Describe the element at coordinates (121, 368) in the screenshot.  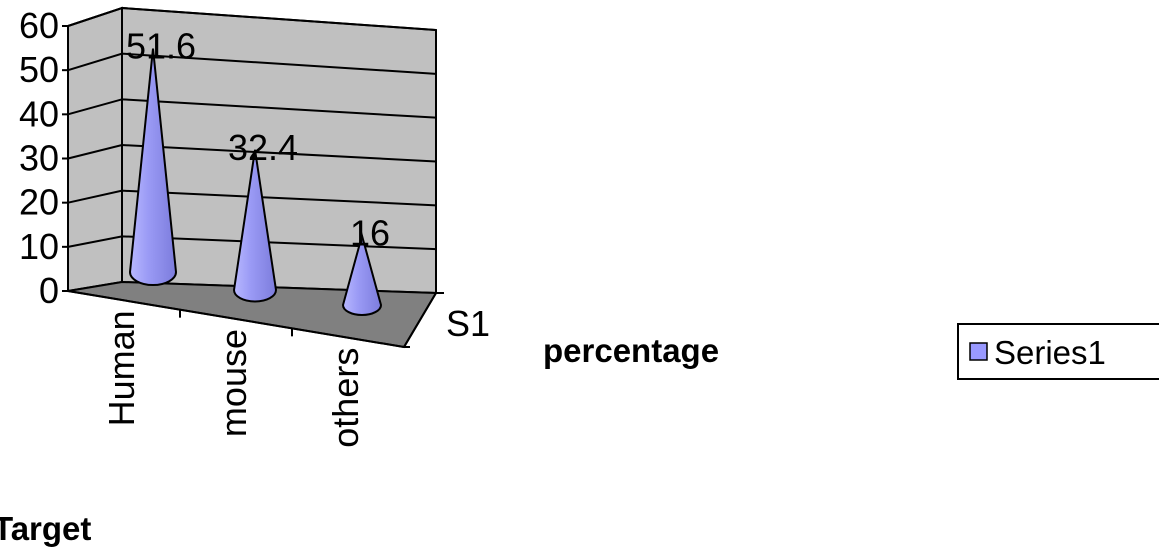
I see `x-tick-label: Human` at that location.